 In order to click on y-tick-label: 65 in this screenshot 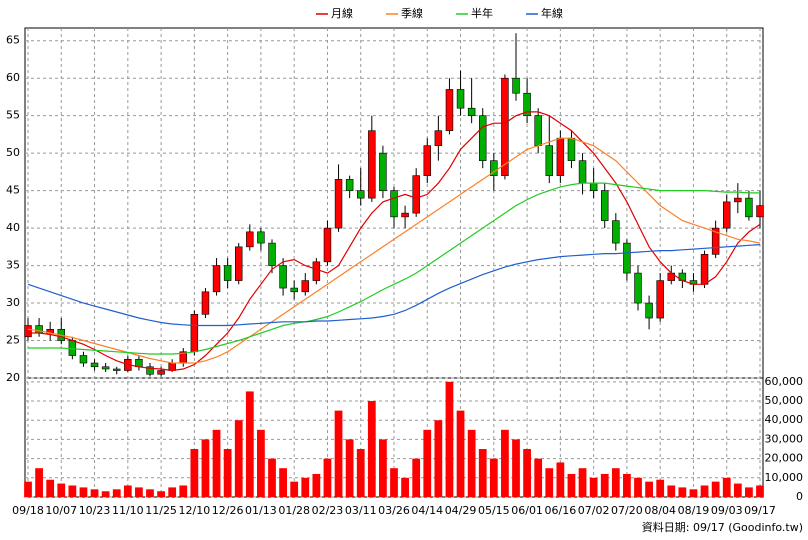, I will do `click(13, 40)`.